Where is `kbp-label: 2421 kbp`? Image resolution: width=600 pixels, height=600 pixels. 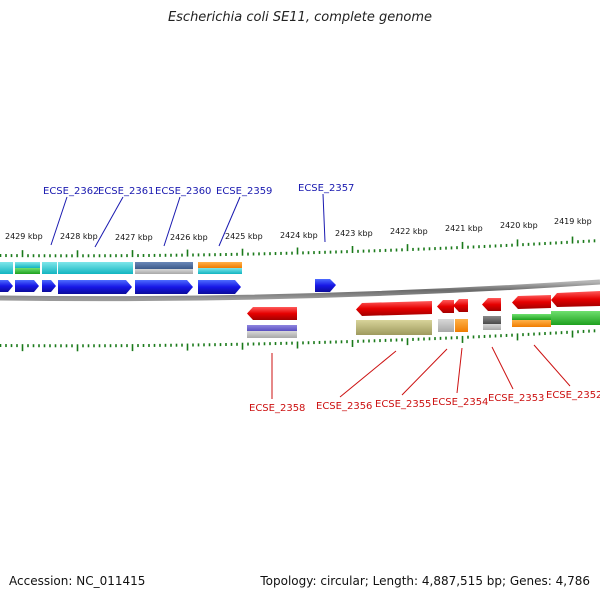
kbp-label: 2421 kbp is located at coordinates (464, 228).